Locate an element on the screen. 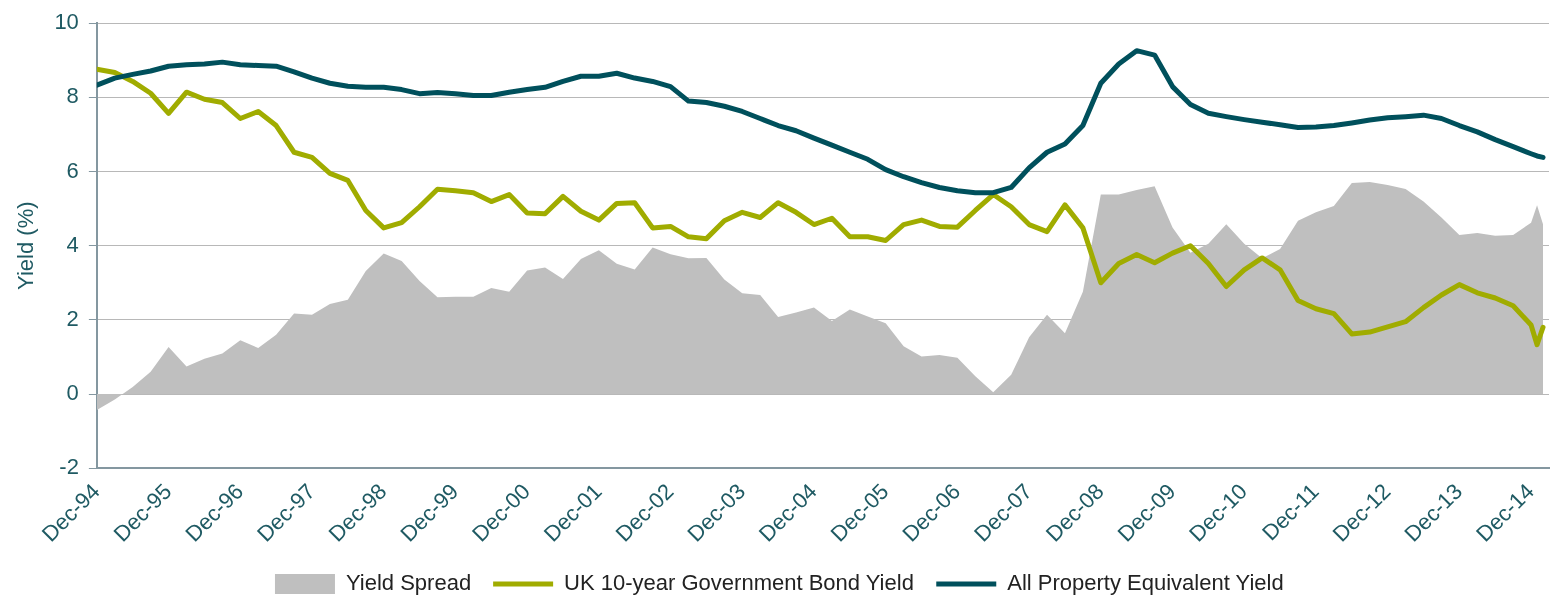 This screenshot has height=605, width=1553. y-tick-label: 2 is located at coordinates (72, 318).